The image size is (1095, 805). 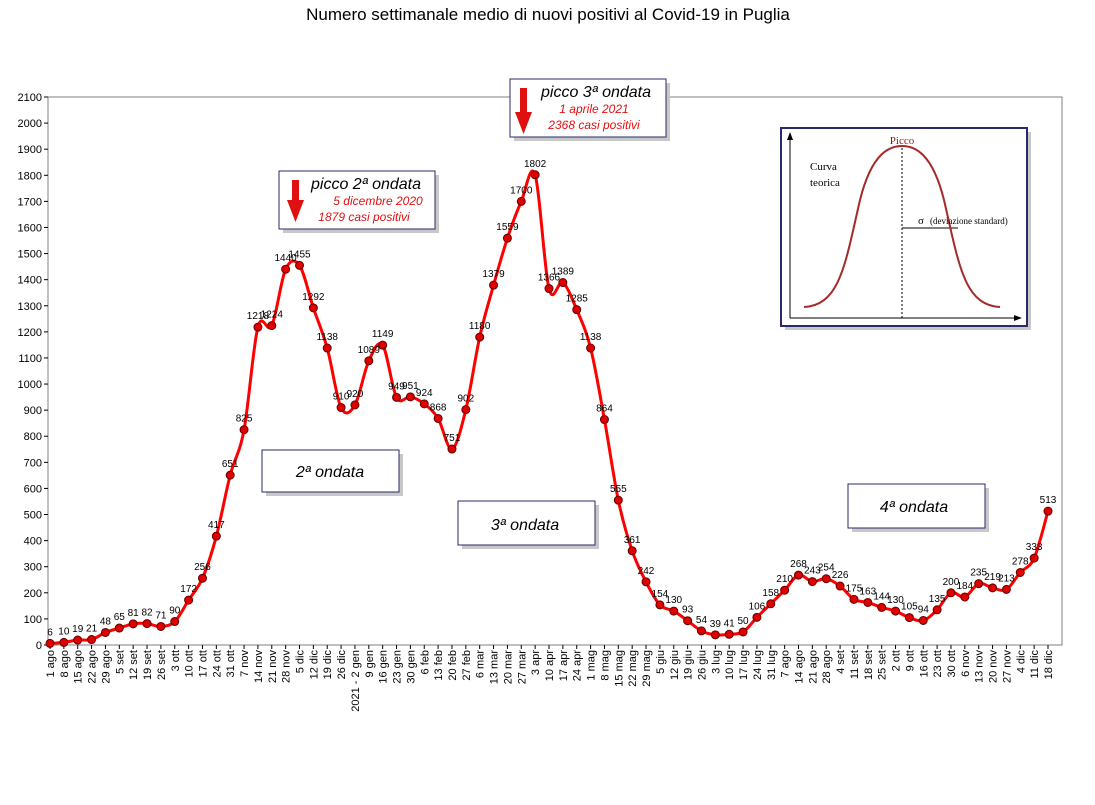 What do you see at coordinates (148, 665) in the screenshot?
I see `x-tick-label: 19 set` at bounding box center [148, 665].